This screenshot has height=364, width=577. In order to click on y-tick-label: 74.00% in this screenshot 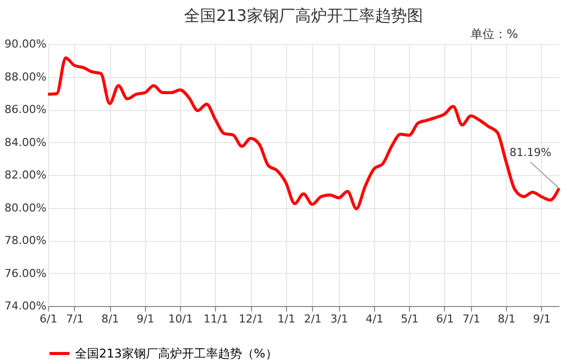, I will do `click(25, 306)`.